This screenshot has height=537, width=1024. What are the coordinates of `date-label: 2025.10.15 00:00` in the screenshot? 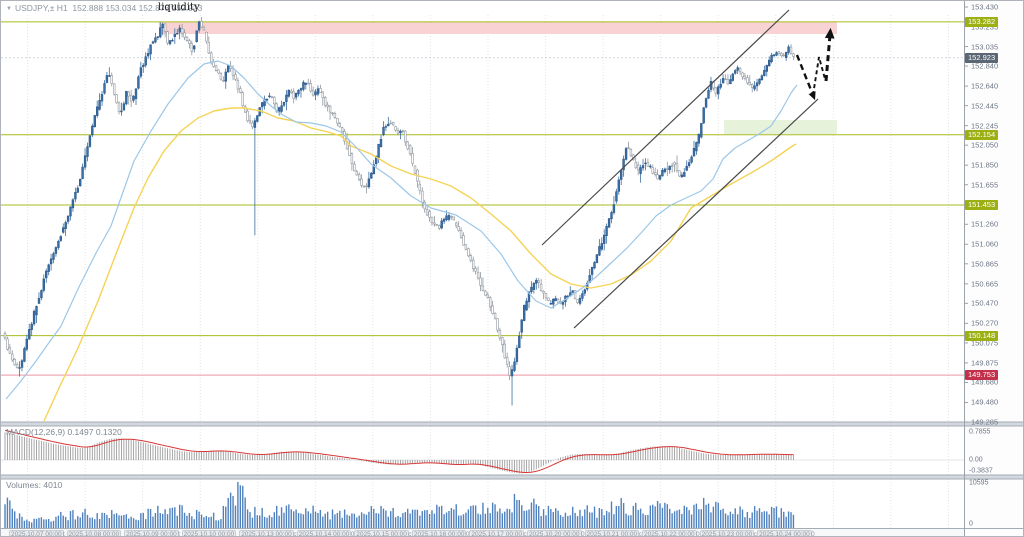 It's located at (381, 533).